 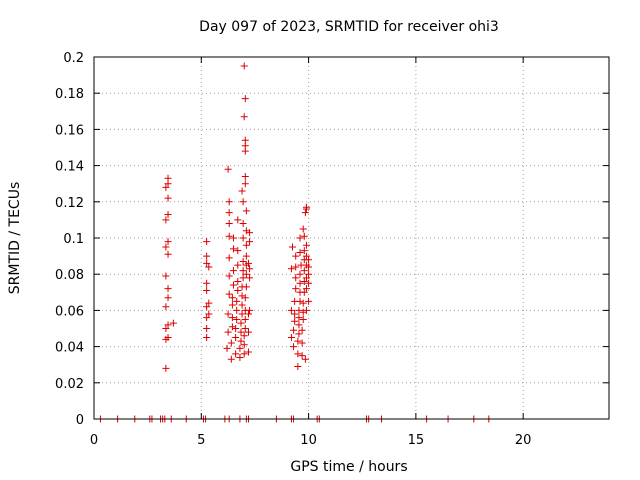 I want to click on x-tick-label: 5, so click(x=201, y=440).